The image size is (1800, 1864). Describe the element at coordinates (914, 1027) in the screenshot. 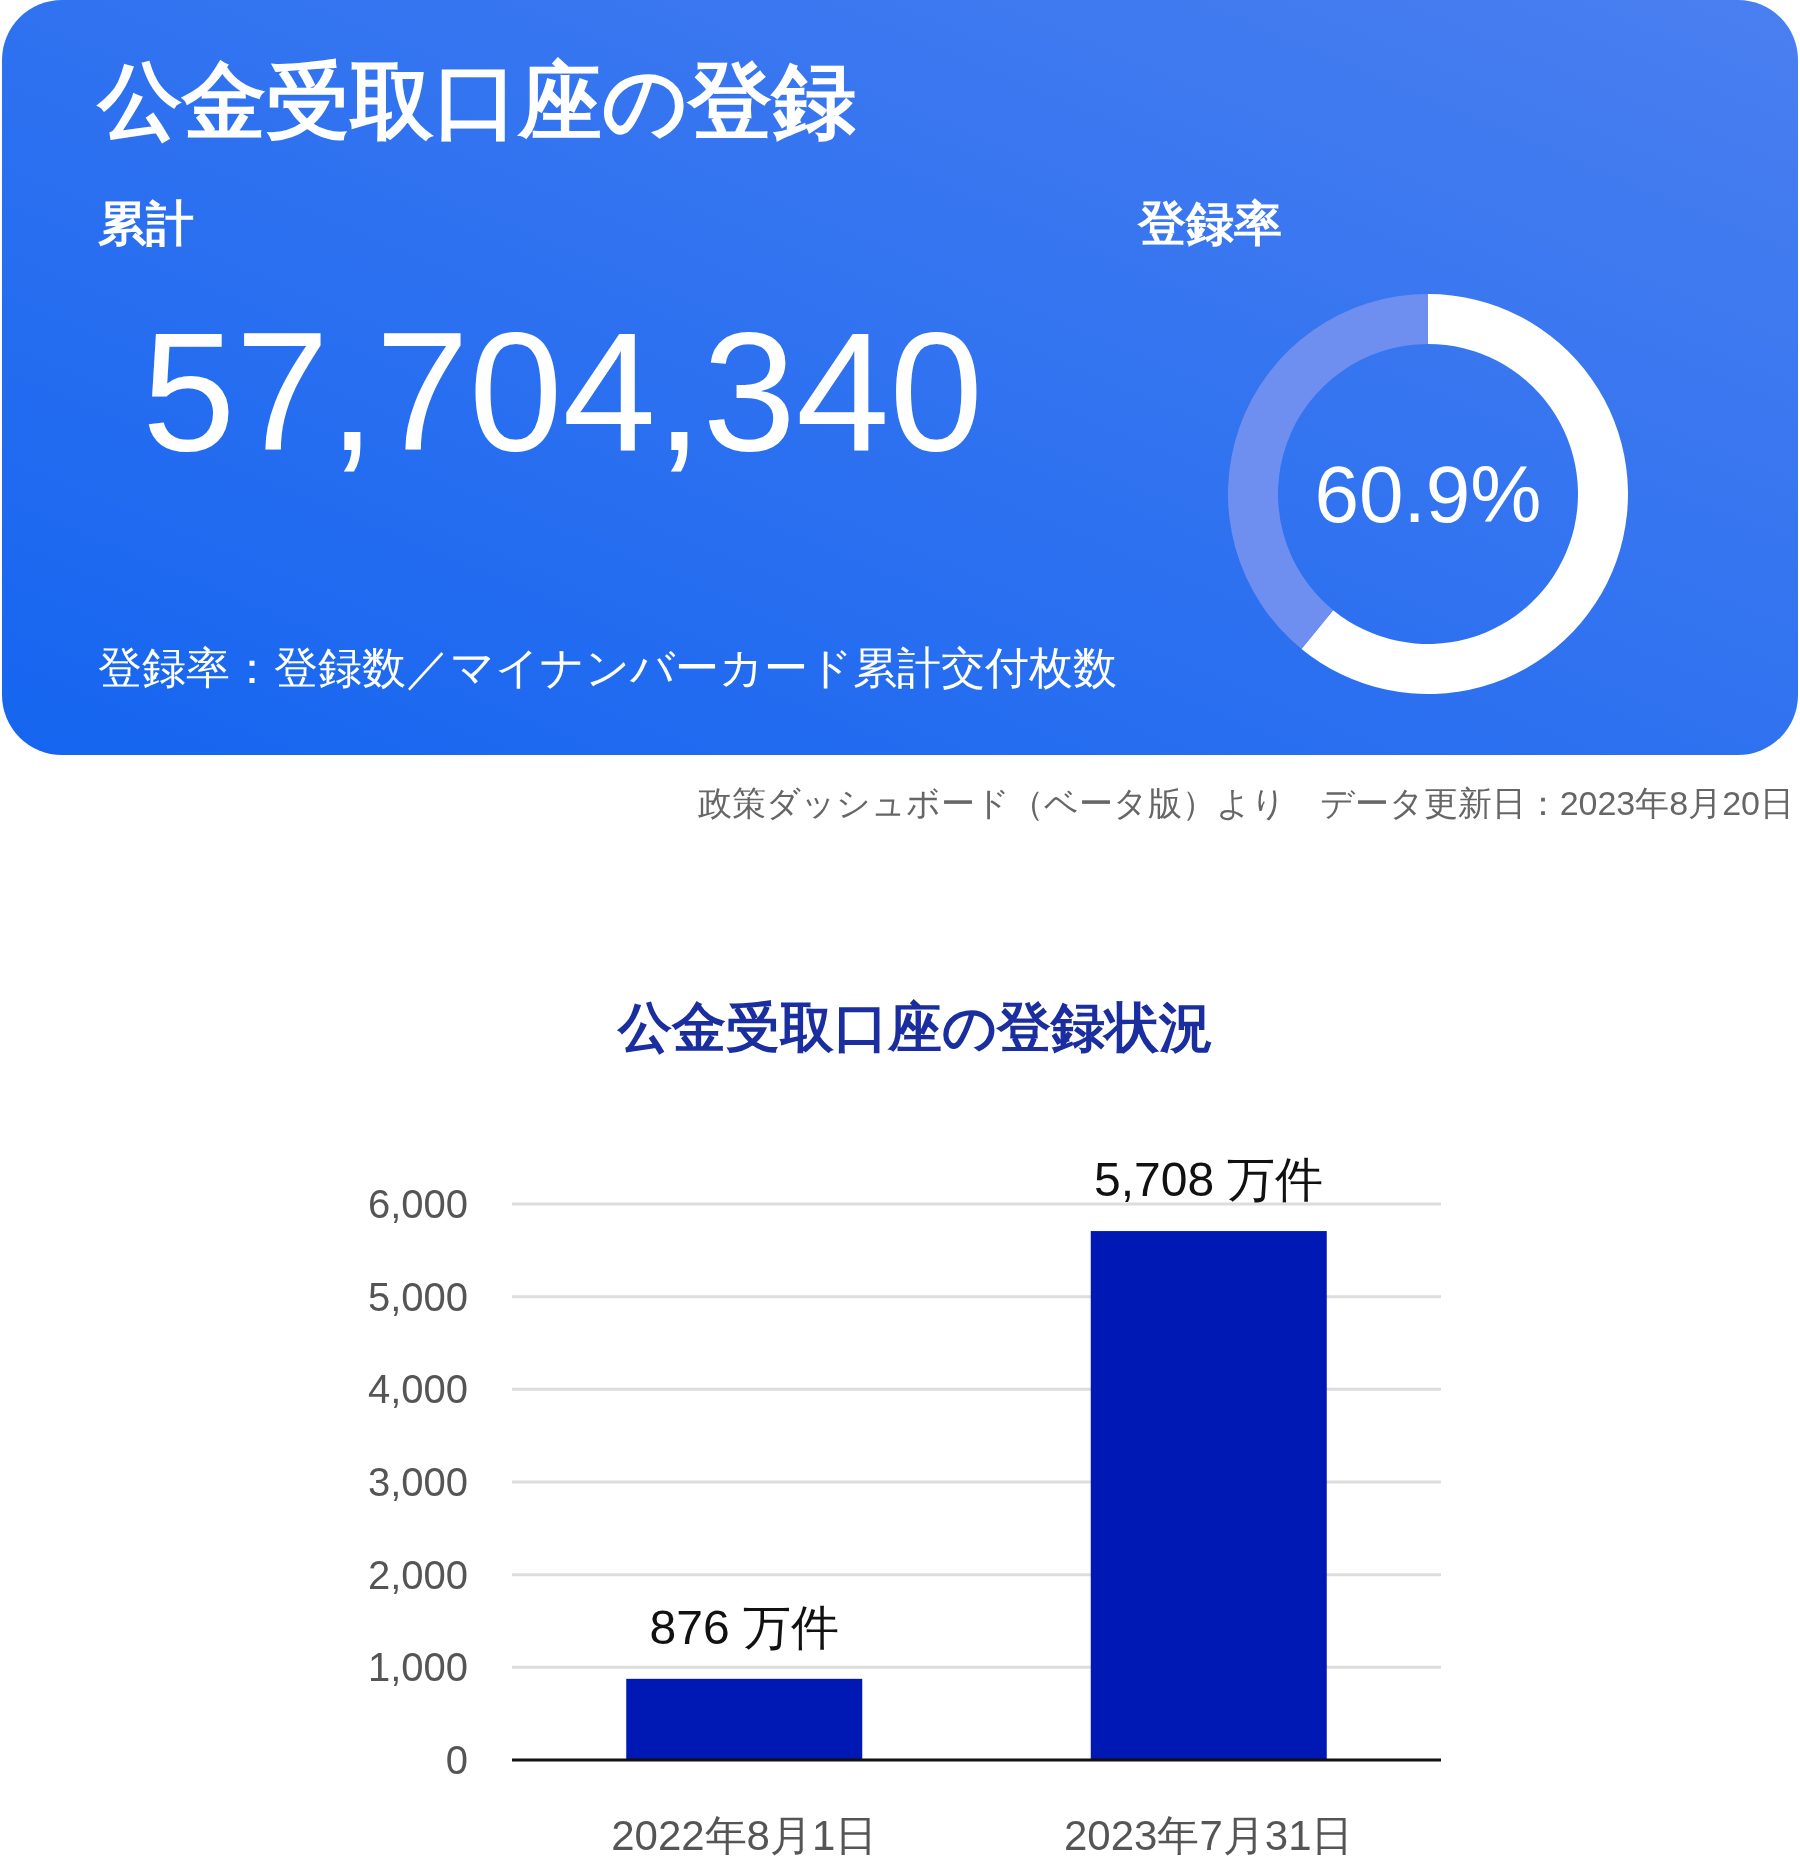

I see `chart-title: 公金受取口座の登録状況` at that location.